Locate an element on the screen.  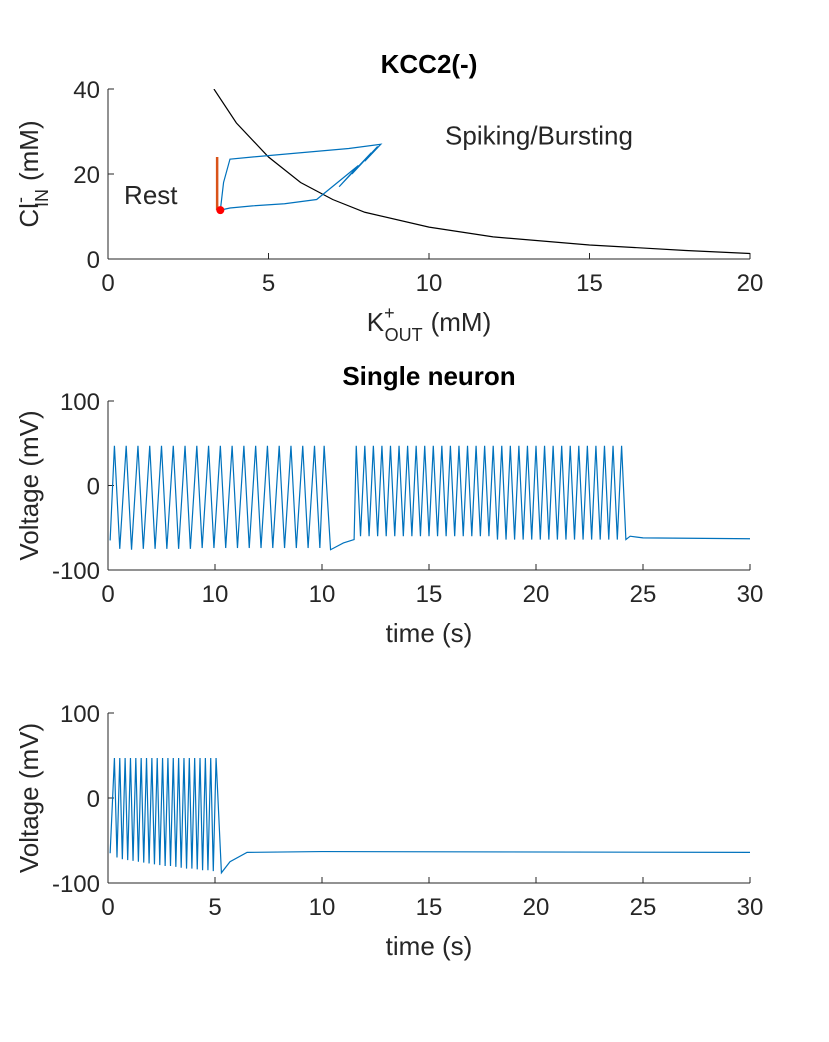
y-axis-label-unit: (mM) is located at coordinates (29, 150).